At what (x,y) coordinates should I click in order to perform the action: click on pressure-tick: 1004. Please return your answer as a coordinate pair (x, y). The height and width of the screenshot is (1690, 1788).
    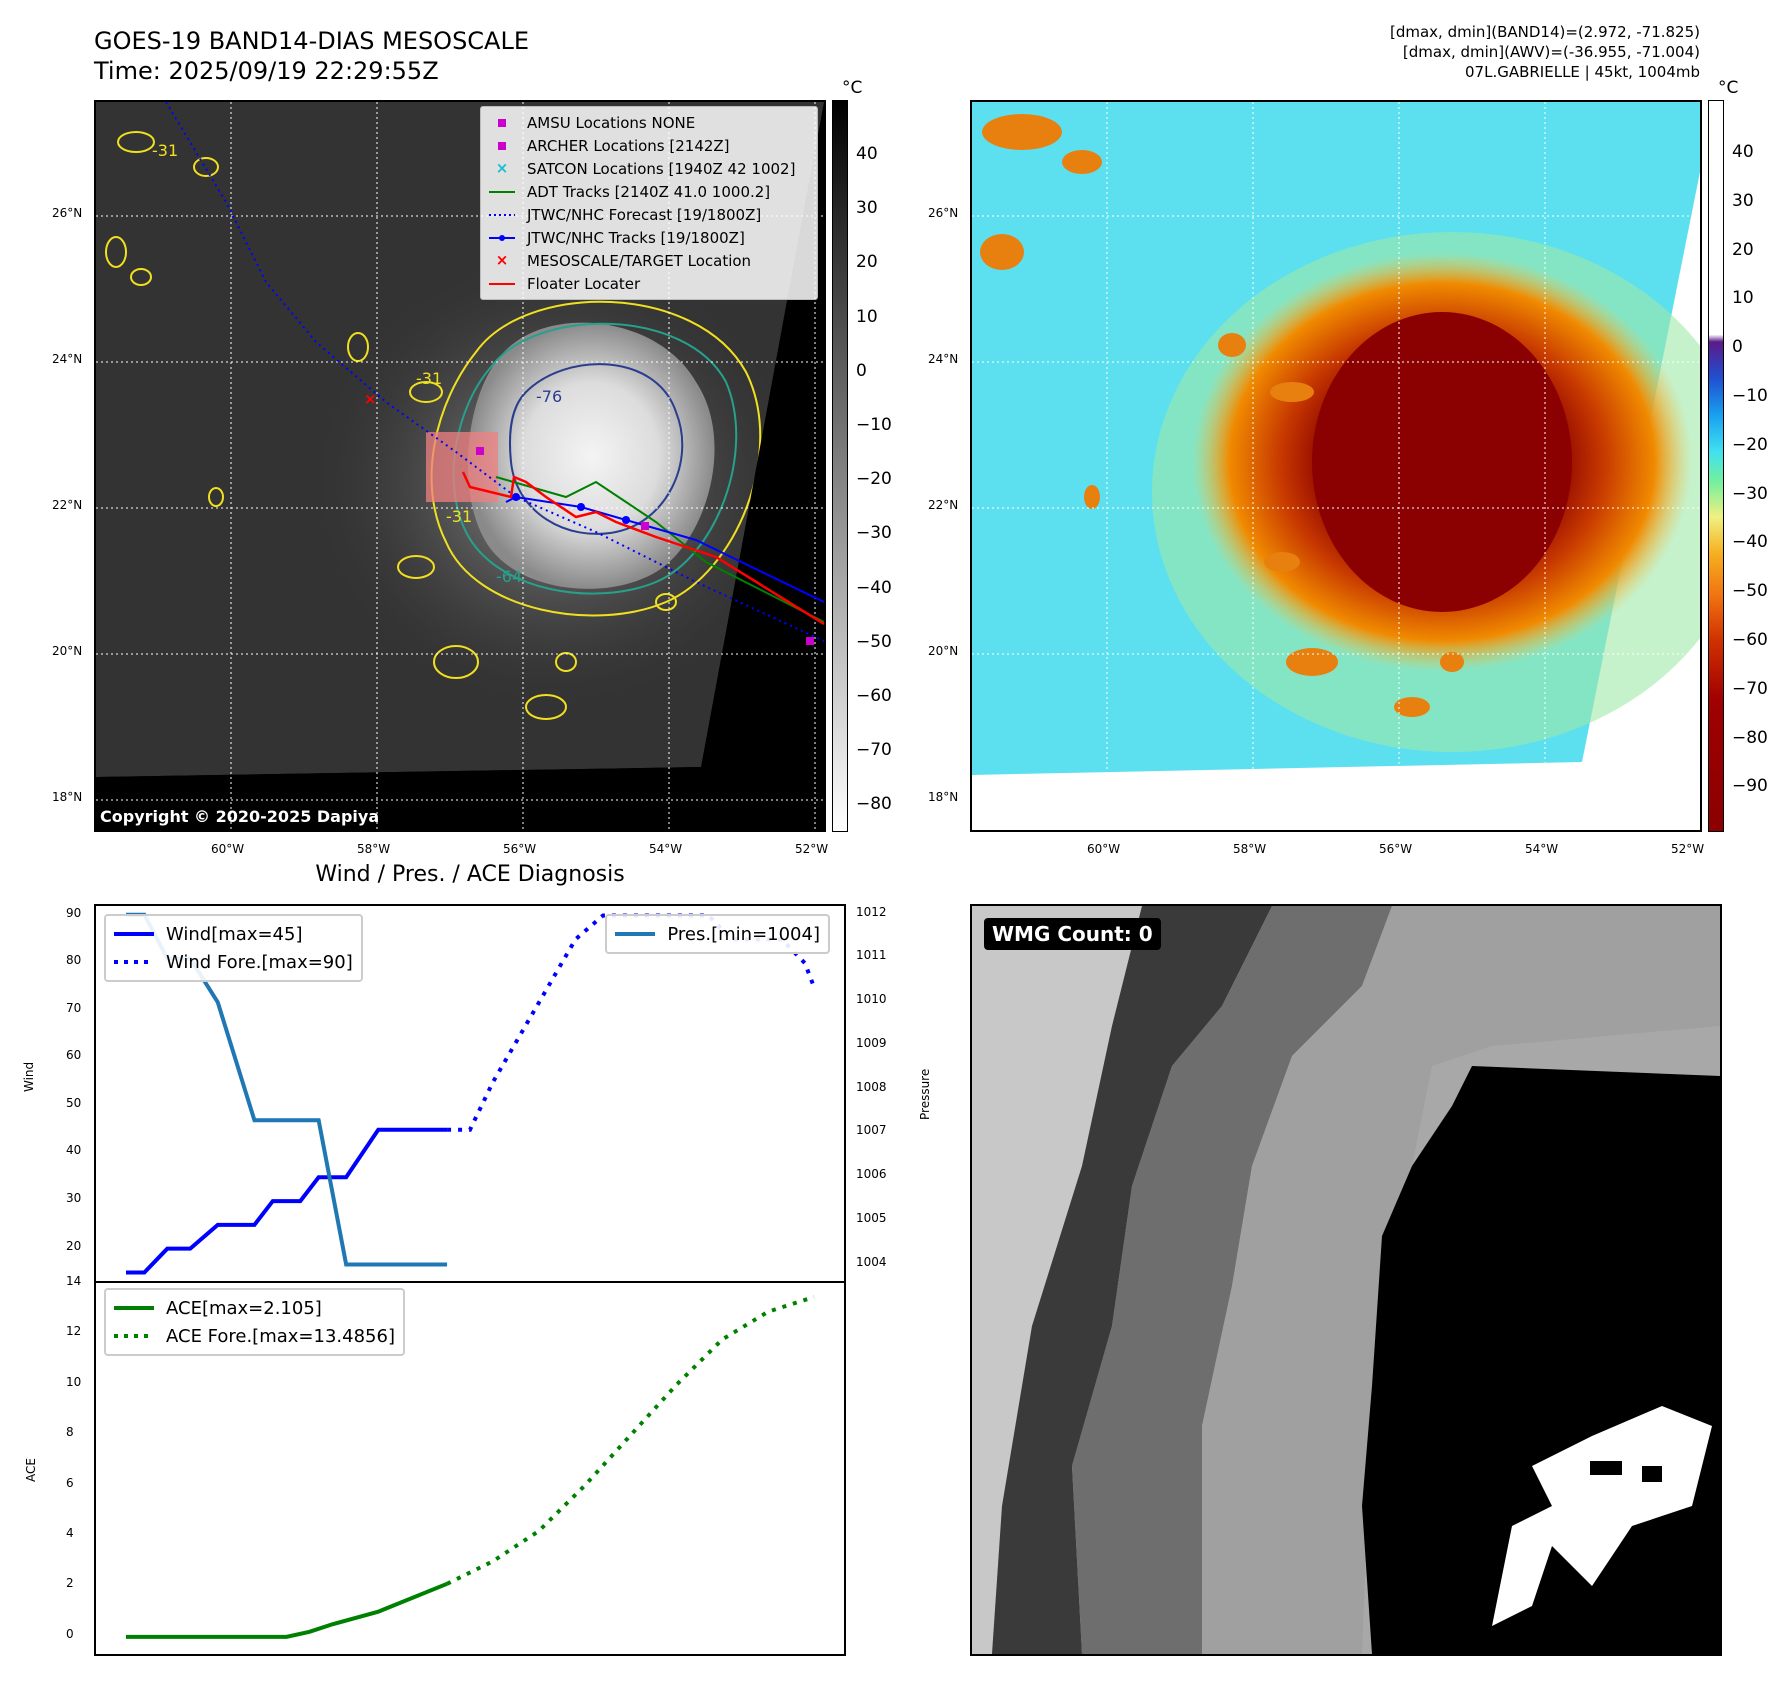
    Looking at the image, I should click on (871, 1261).